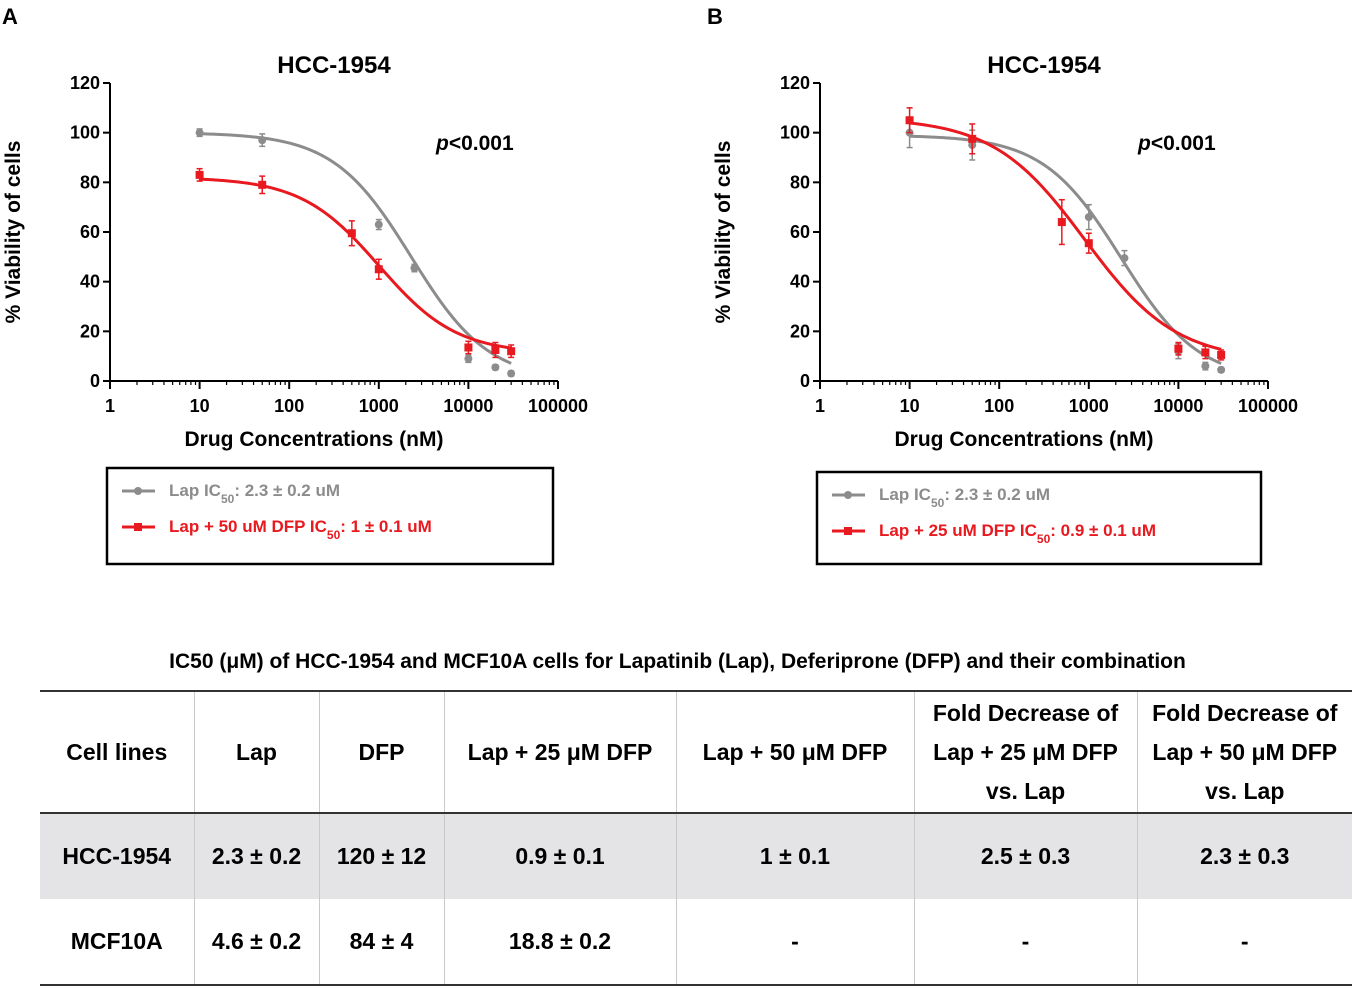 This screenshot has width=1355, height=988. What do you see at coordinates (1178, 406) in the screenshot?
I see `x-tick-label: 10000` at bounding box center [1178, 406].